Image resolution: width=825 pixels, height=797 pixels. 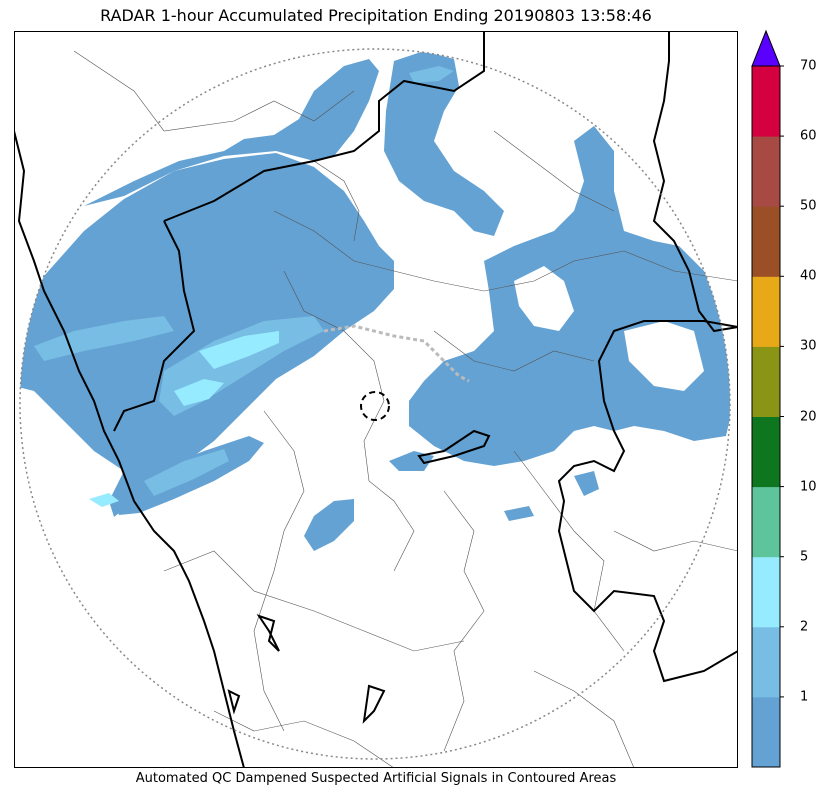 What do you see at coordinates (186, 472) in the screenshot?
I see `echo-mid-band-c` at bounding box center [186, 472].